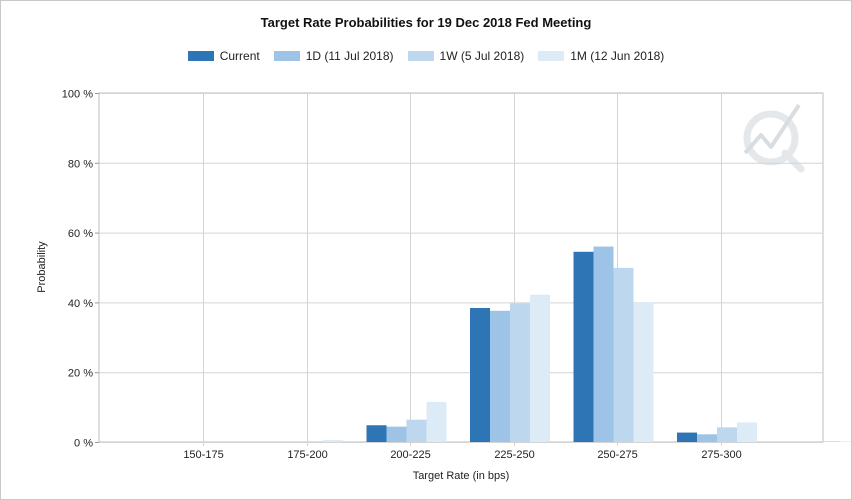 This screenshot has height=500, width=852. What do you see at coordinates (514, 455) in the screenshot?
I see `x-tick-label: 225-250` at bounding box center [514, 455].